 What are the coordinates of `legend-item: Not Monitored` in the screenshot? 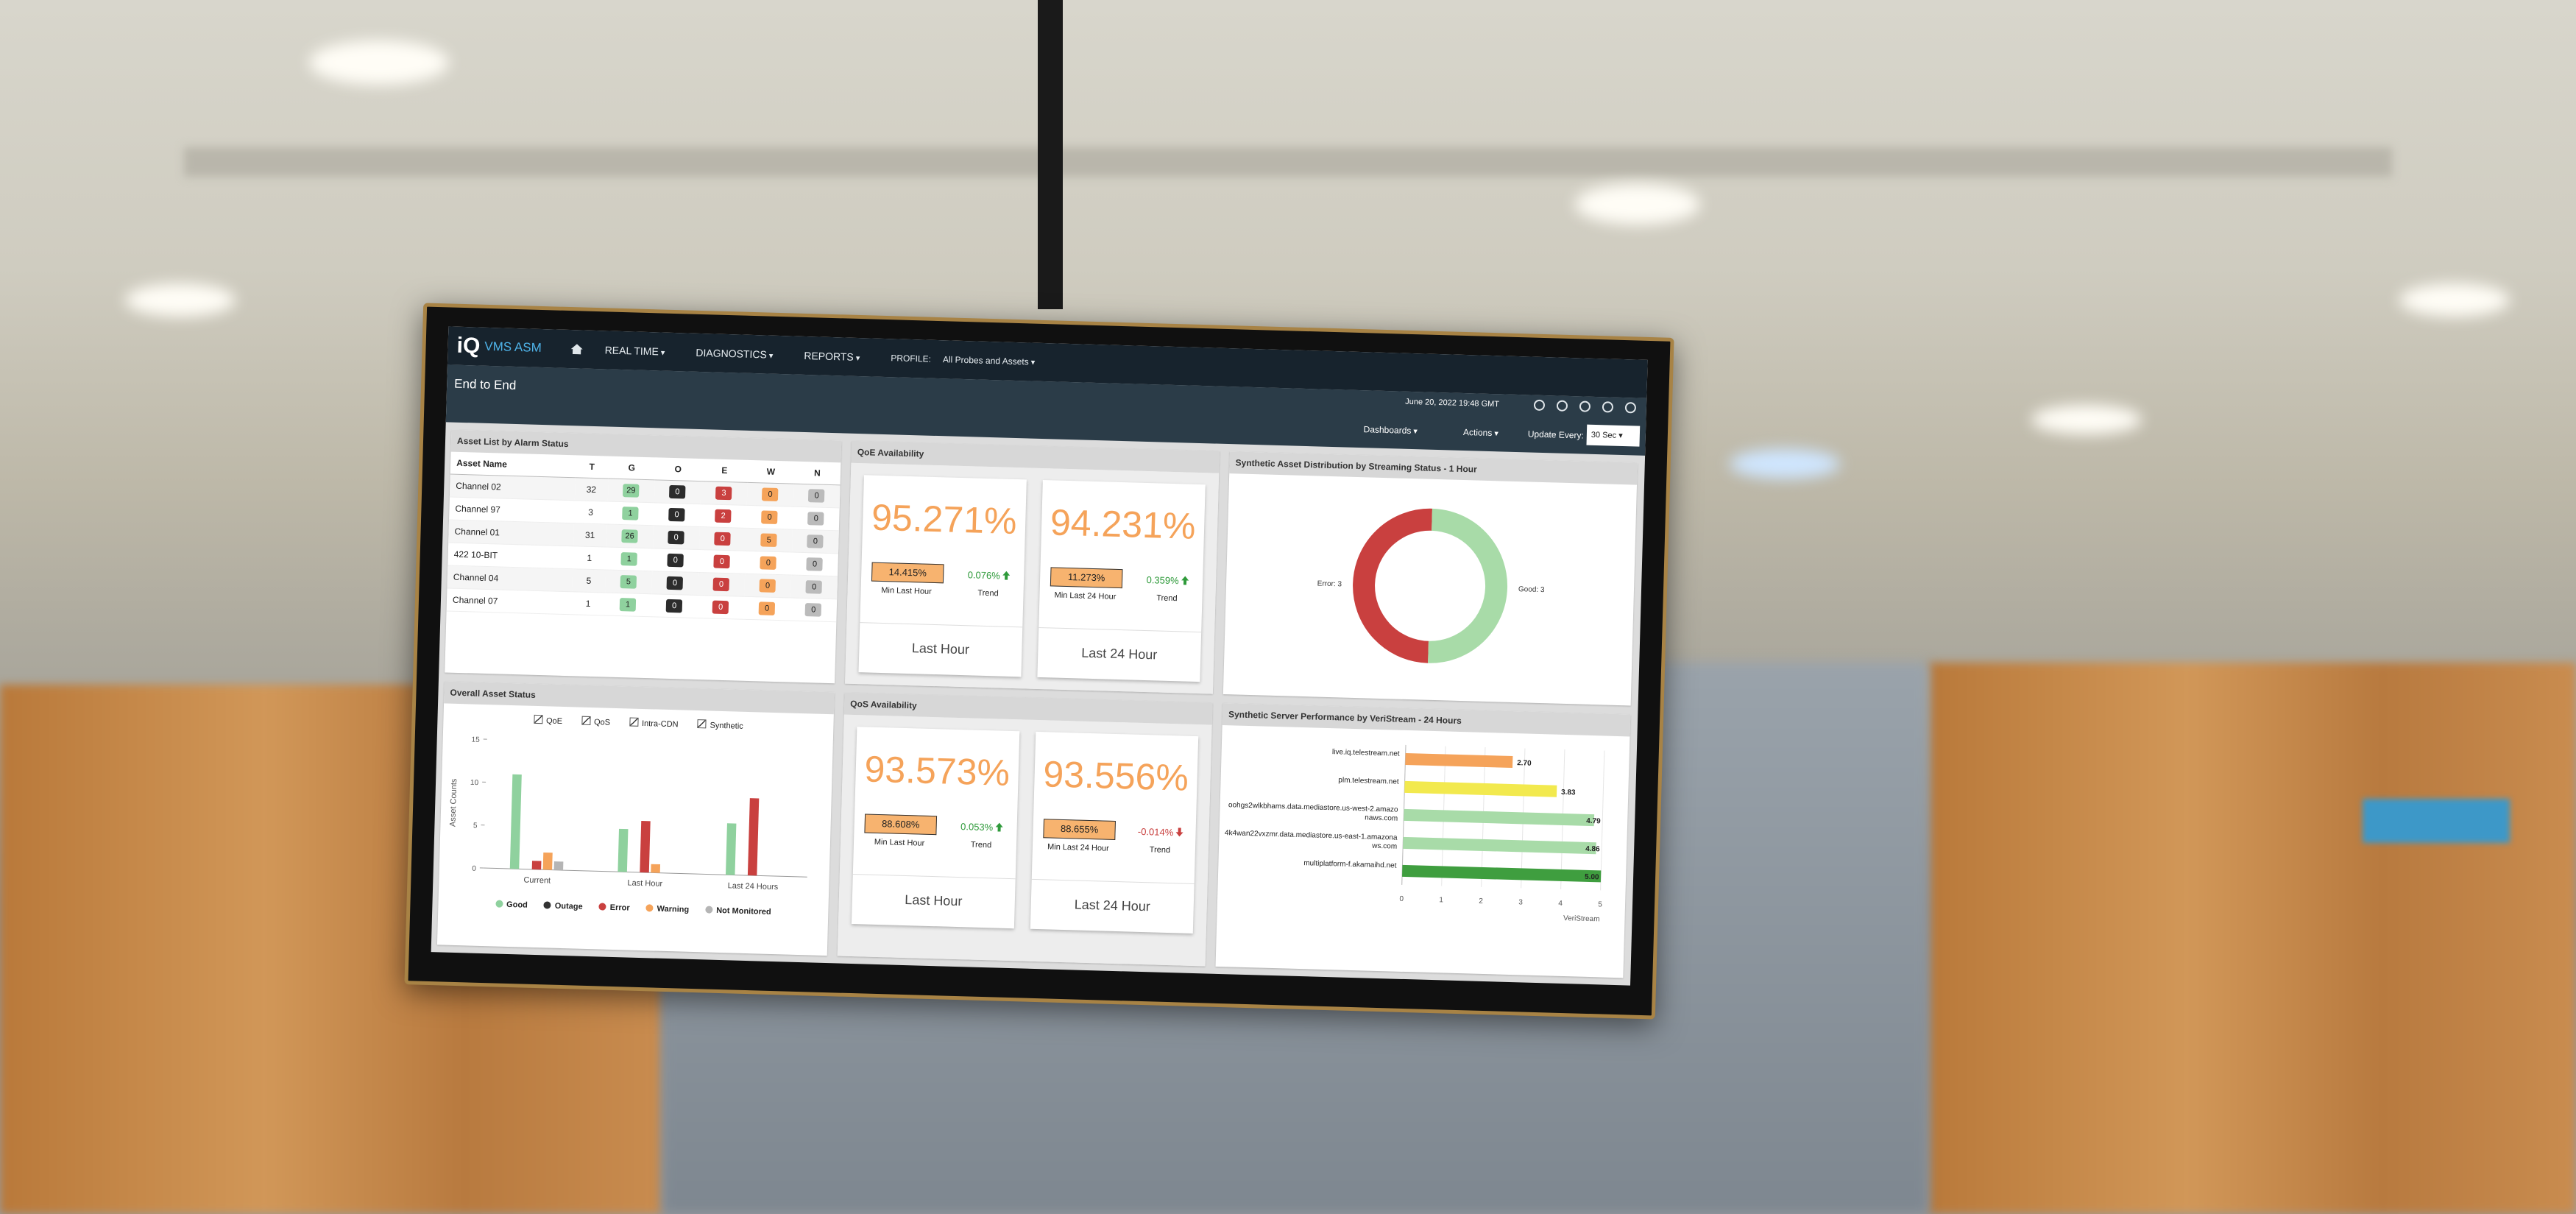 It's located at (738, 912).